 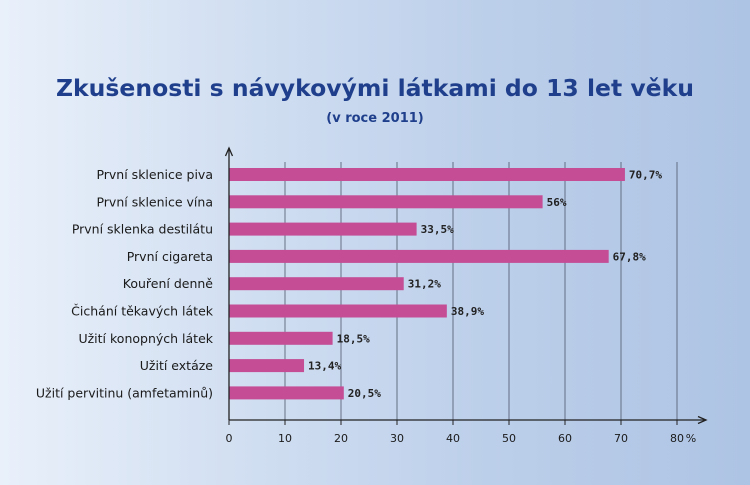 I want to click on category-label: První sklenice piva, so click(x=154, y=174).